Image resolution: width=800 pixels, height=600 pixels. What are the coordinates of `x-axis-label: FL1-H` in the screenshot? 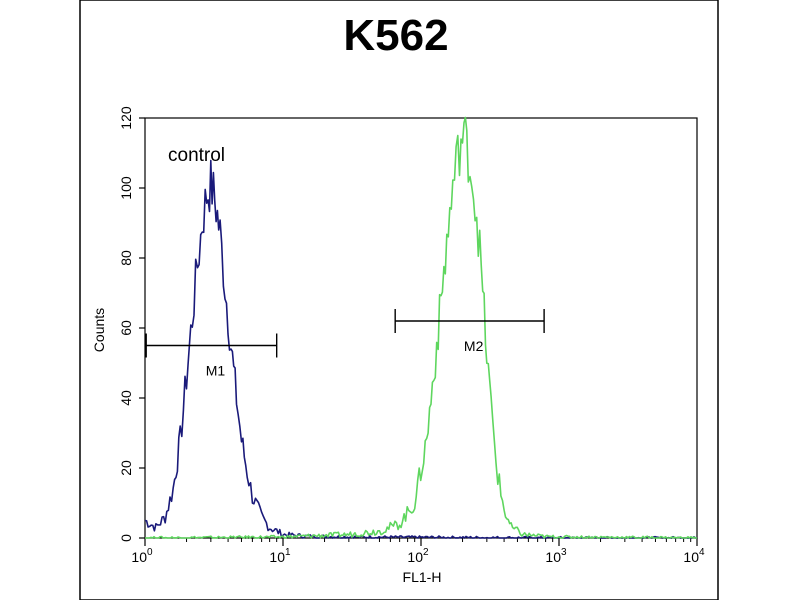 It's located at (422, 577).